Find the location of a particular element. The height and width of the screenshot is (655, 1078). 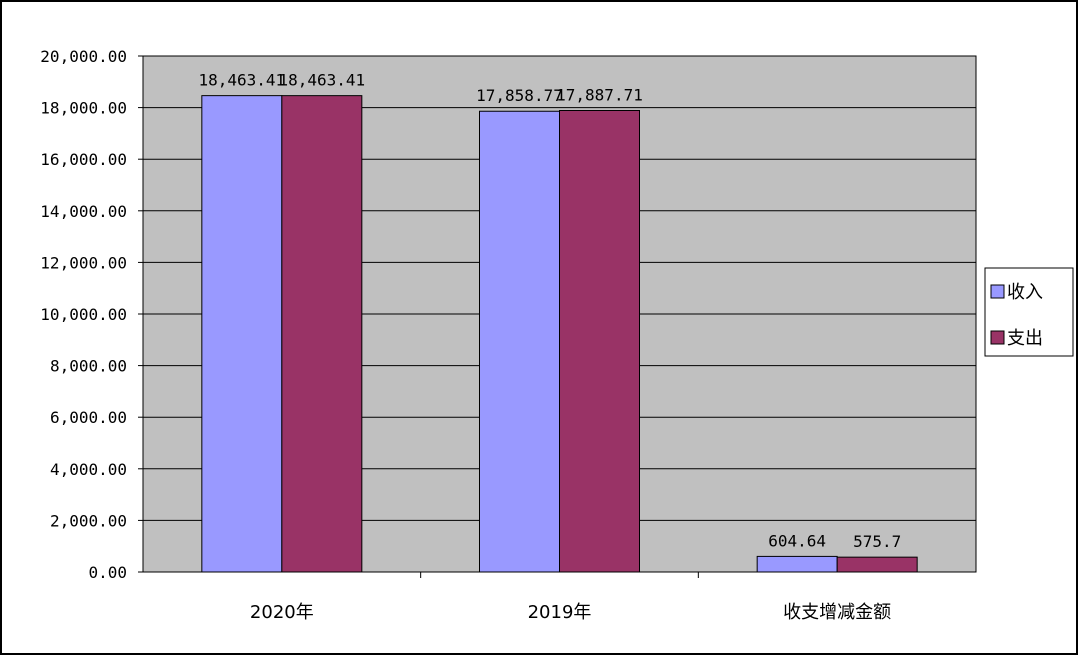

y-tick-label: 6,000.00 is located at coordinates (88, 417).